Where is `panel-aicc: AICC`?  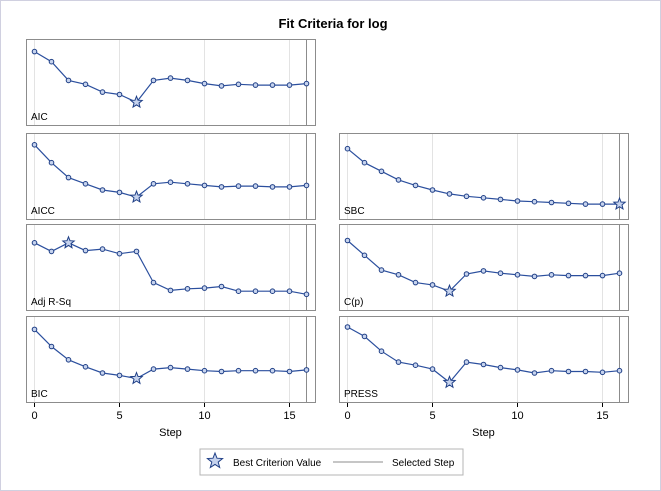
panel-aicc: AICC is located at coordinates (171, 176).